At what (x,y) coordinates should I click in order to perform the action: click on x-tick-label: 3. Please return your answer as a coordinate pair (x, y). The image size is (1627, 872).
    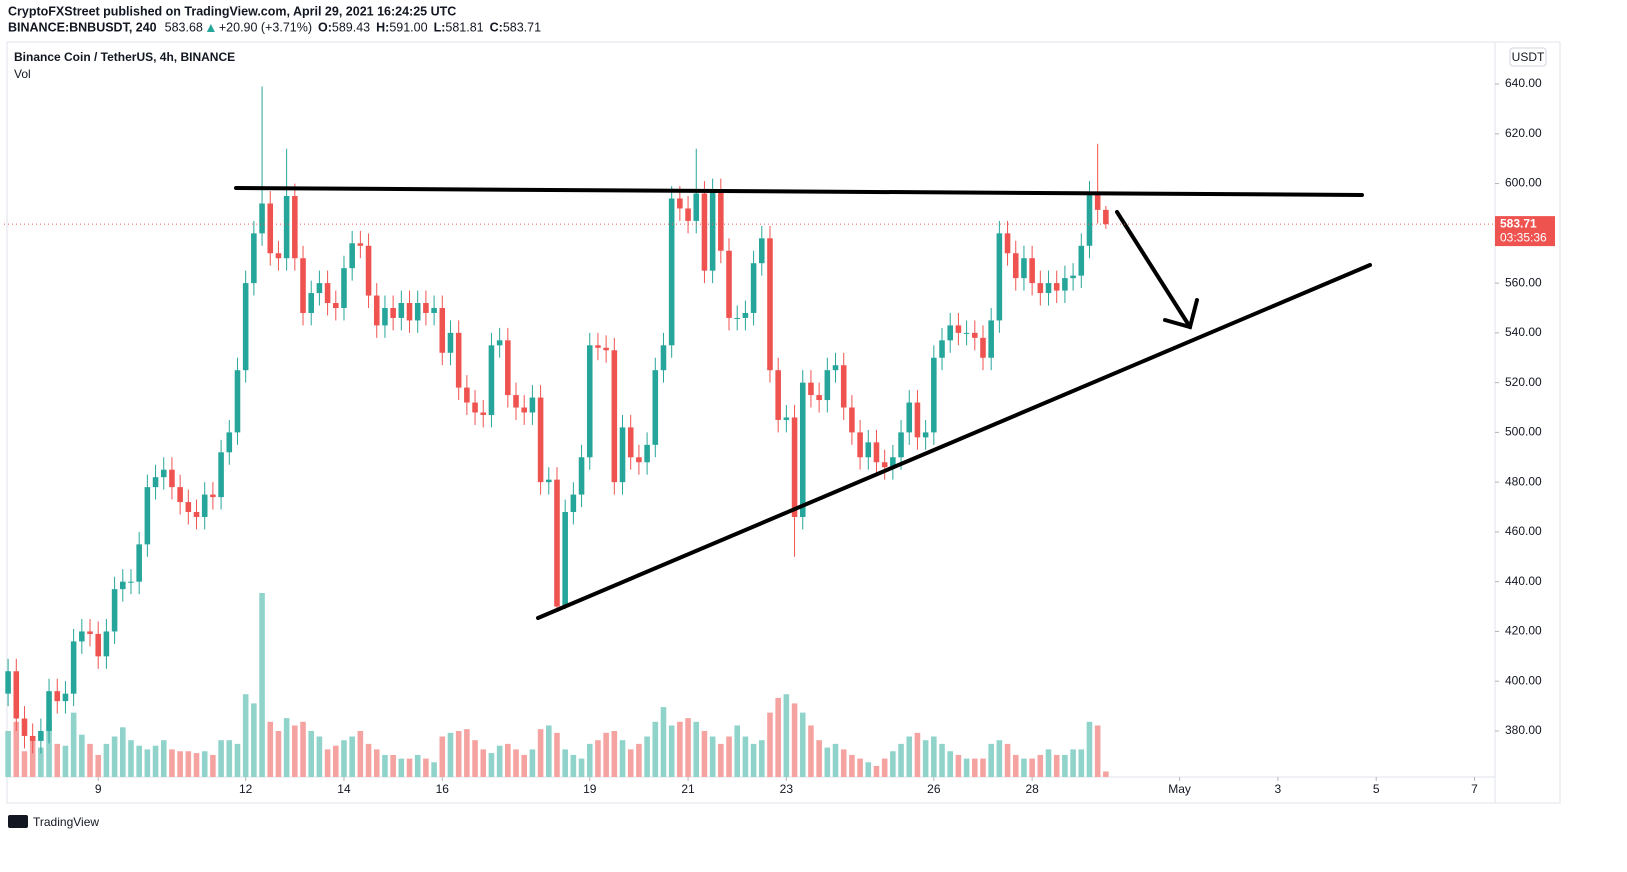
    Looking at the image, I should click on (1278, 789).